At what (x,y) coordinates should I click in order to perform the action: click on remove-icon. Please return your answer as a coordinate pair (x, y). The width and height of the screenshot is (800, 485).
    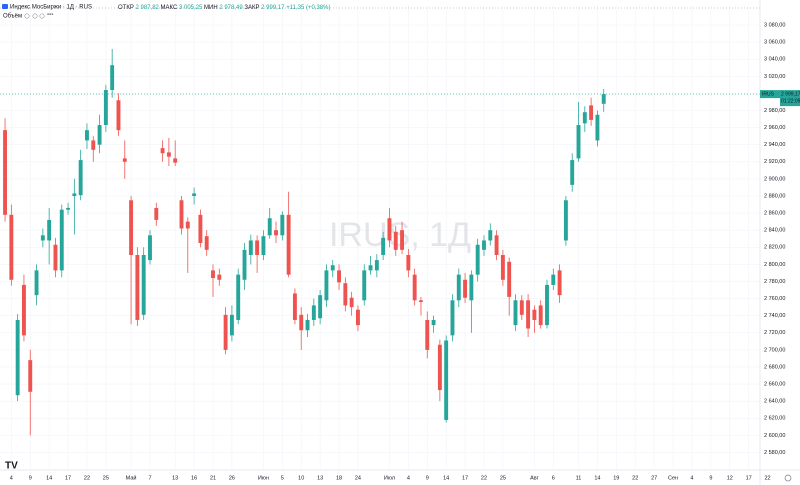
    Looking at the image, I should click on (42, 16).